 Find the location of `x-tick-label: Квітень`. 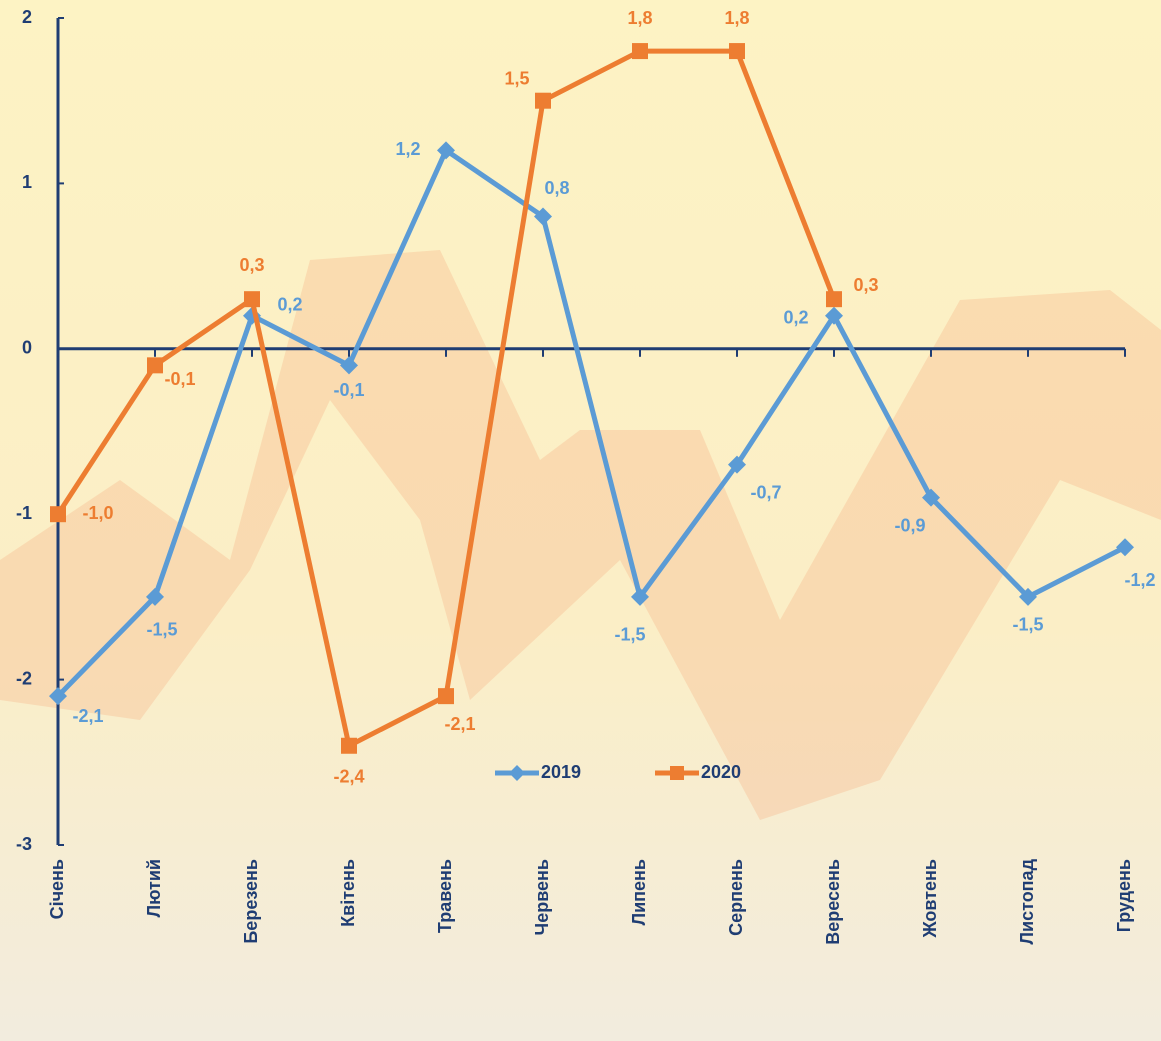

x-tick-label: Квітень is located at coordinates (348, 893).